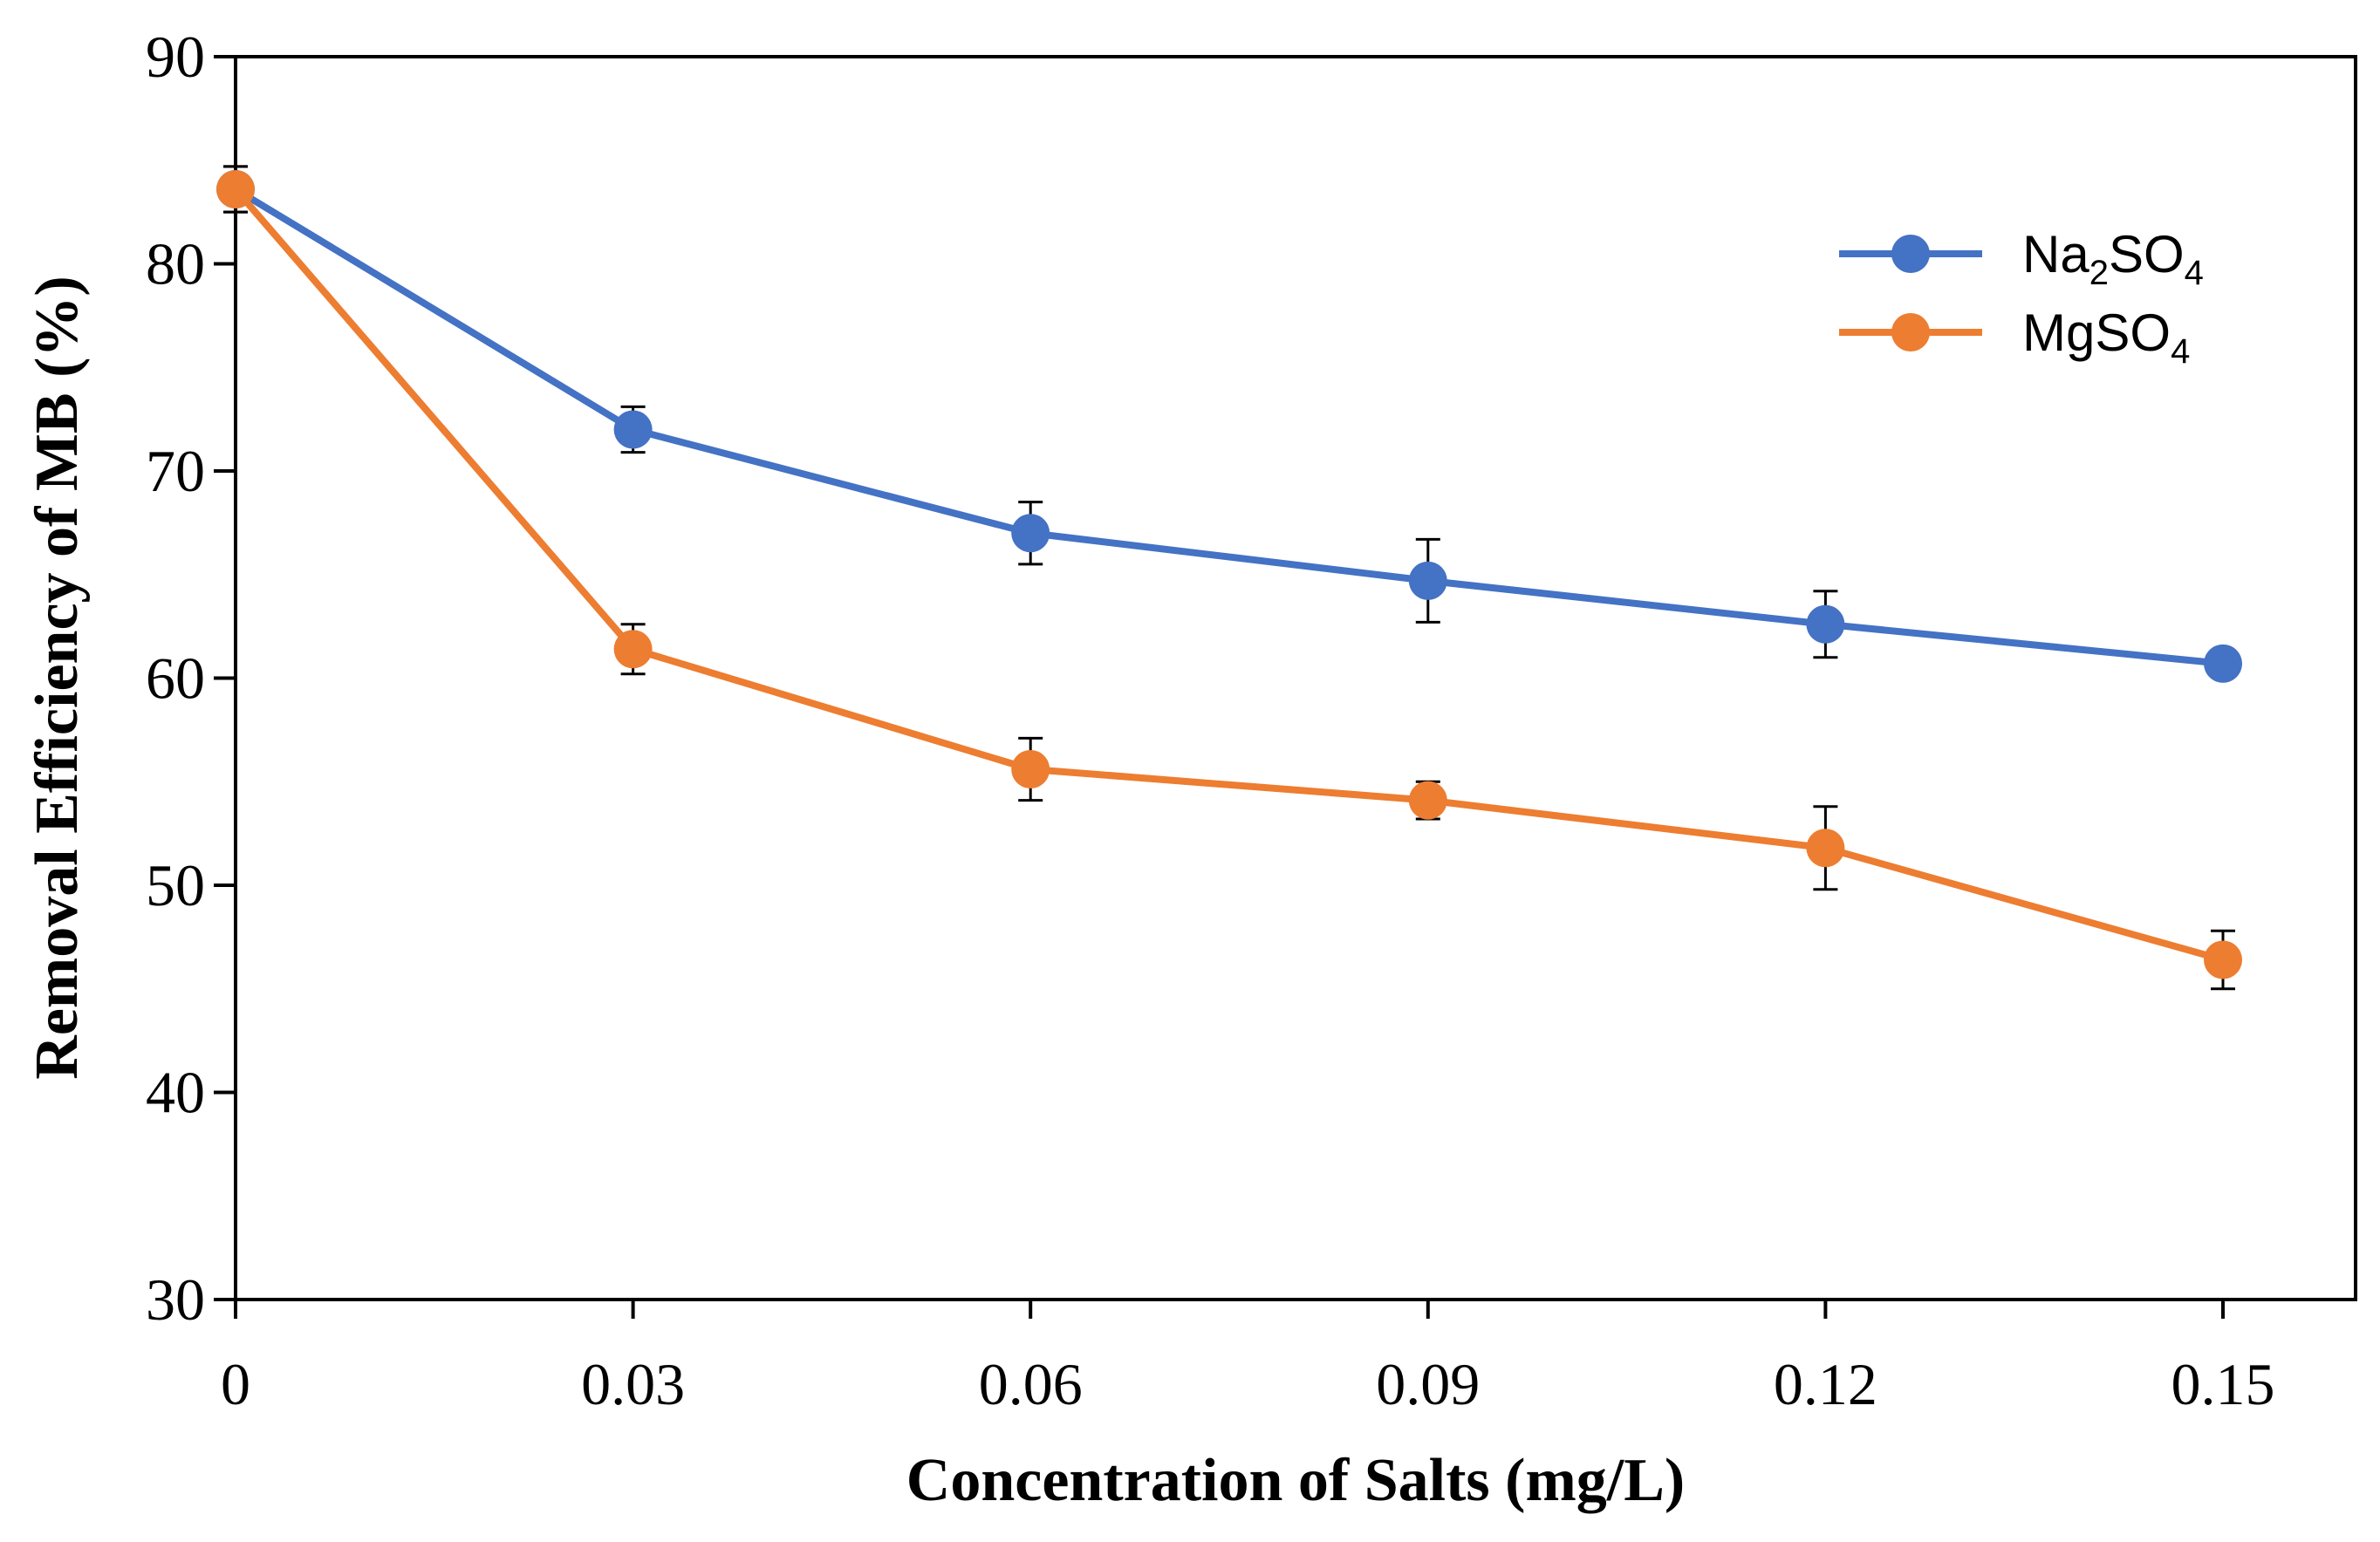 Image resolution: width=2380 pixels, height=1542 pixels. I want to click on y-tick-label-50: 50, so click(175, 885).